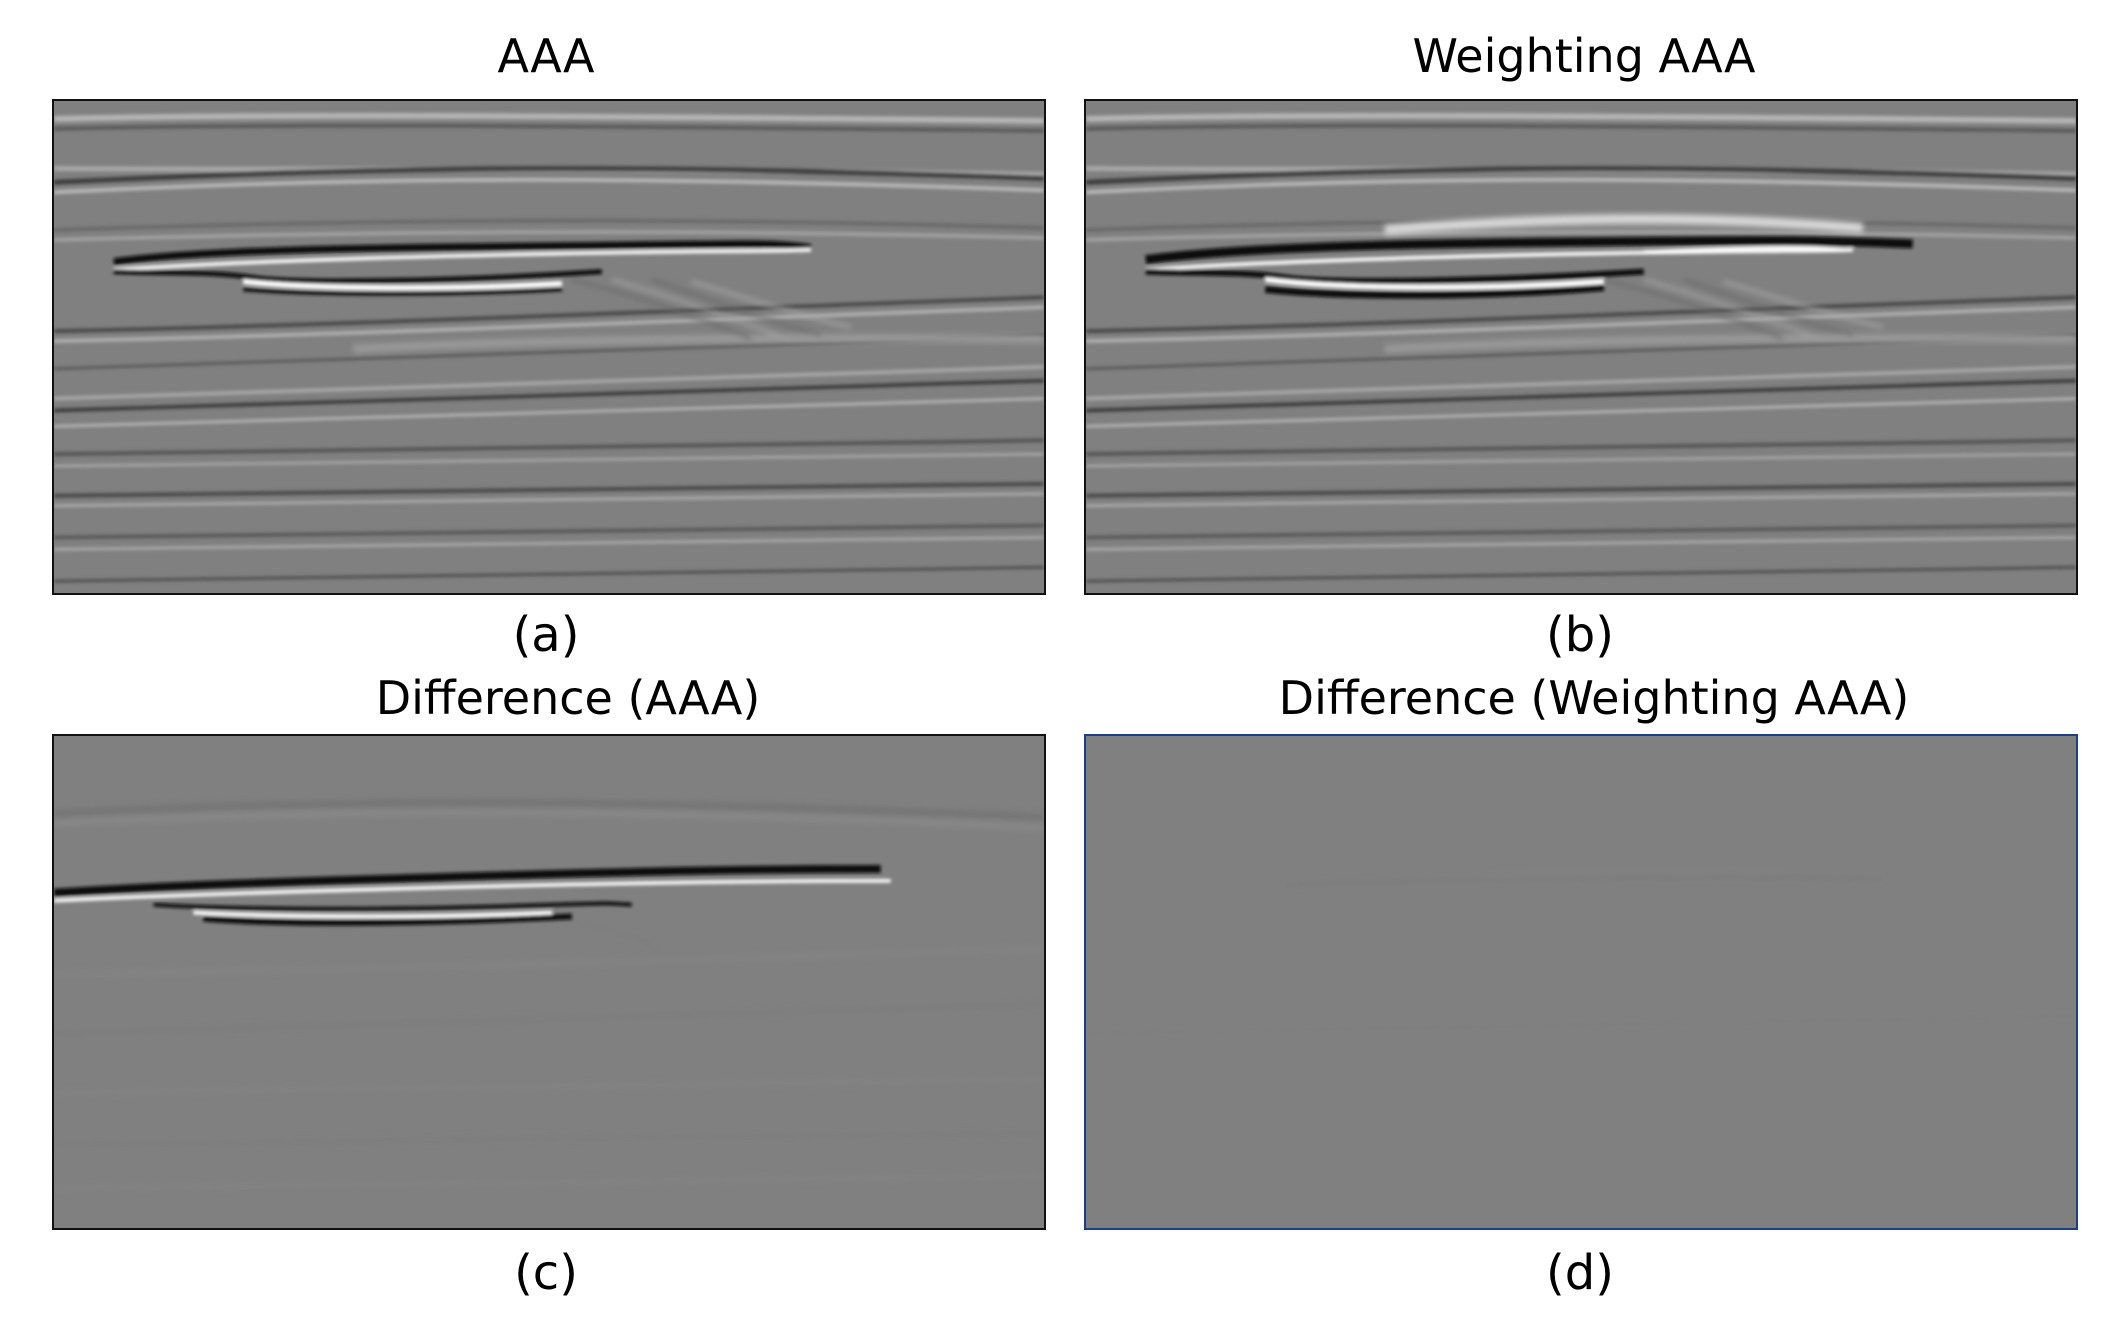 Image resolution: width=2124 pixels, height=1324 pixels. Describe the element at coordinates (568, 698) in the screenshot. I see `panel-c-title: Difference (AAA)` at that location.